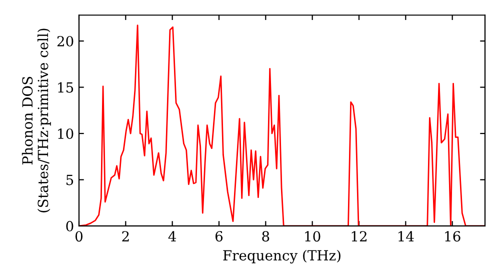 This screenshot has height=280, width=500. What do you see at coordinates (359, 236) in the screenshot?
I see `x-tick-label: 12` at bounding box center [359, 236].